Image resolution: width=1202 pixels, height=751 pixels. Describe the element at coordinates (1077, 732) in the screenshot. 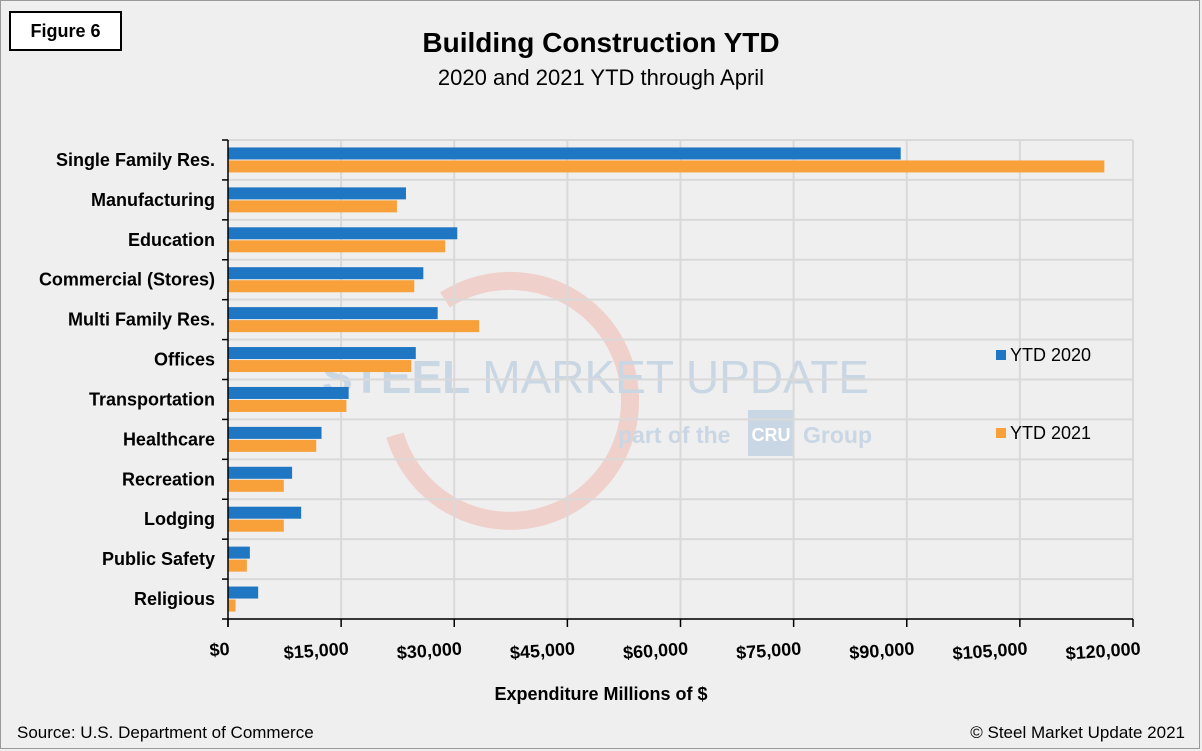

I see `copyright-note: © Steel Market Update 2021` at that location.